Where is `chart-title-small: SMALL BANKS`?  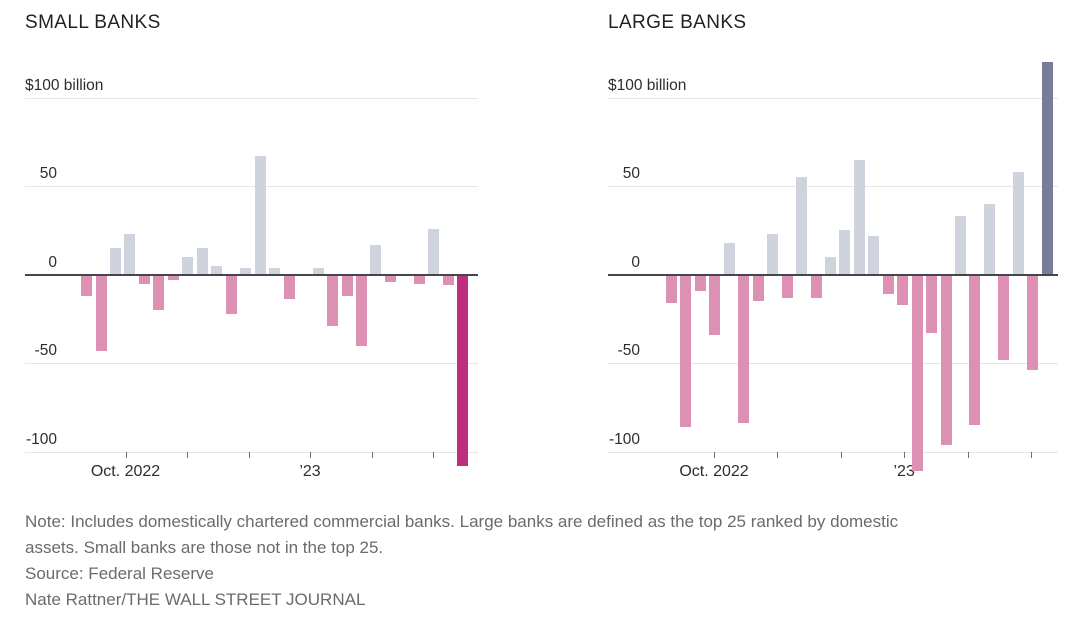 chart-title-small: SMALL BANKS is located at coordinates (93, 22).